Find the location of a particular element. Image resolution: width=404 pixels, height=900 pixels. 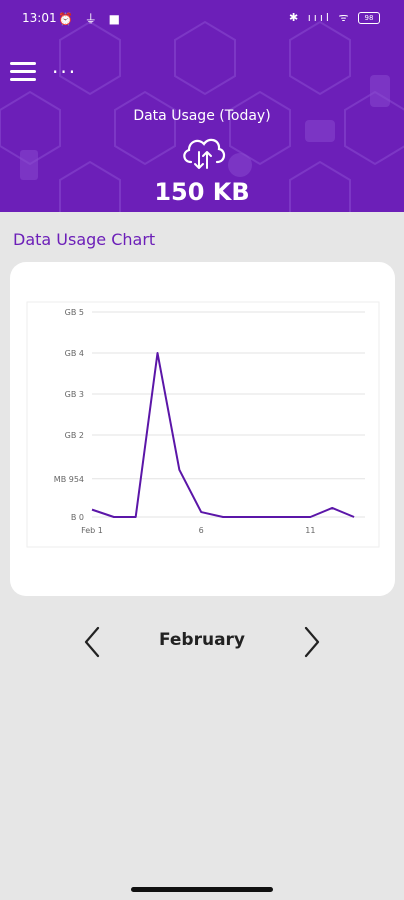

status-bar: 13:01 ⏰ ⏚ ■ ✱ ıııl ᯤ 98 is located at coordinates (202, 19).